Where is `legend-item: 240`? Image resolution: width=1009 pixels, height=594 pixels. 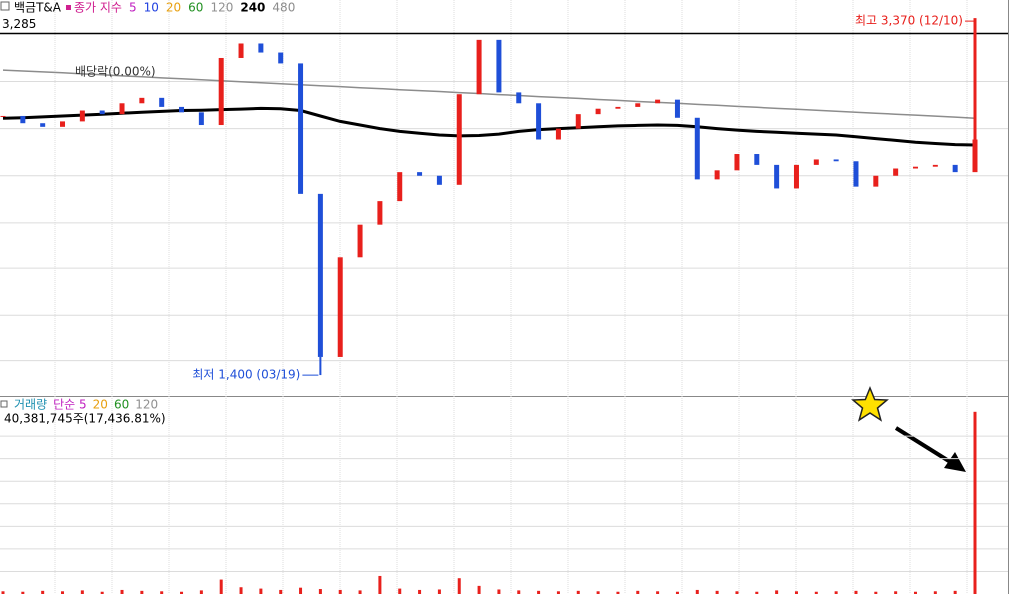 legend-item: 240 is located at coordinates (252, 8).